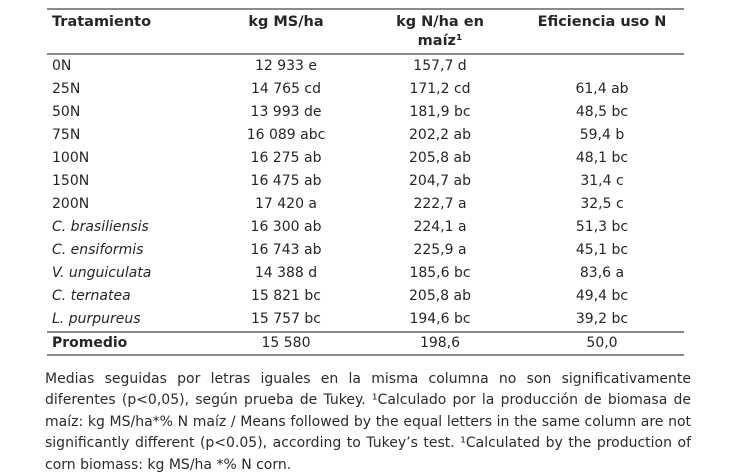  What do you see at coordinates (440, 273) in the screenshot?
I see `cell-kg-n-ha: 185,6 bc` at bounding box center [440, 273].